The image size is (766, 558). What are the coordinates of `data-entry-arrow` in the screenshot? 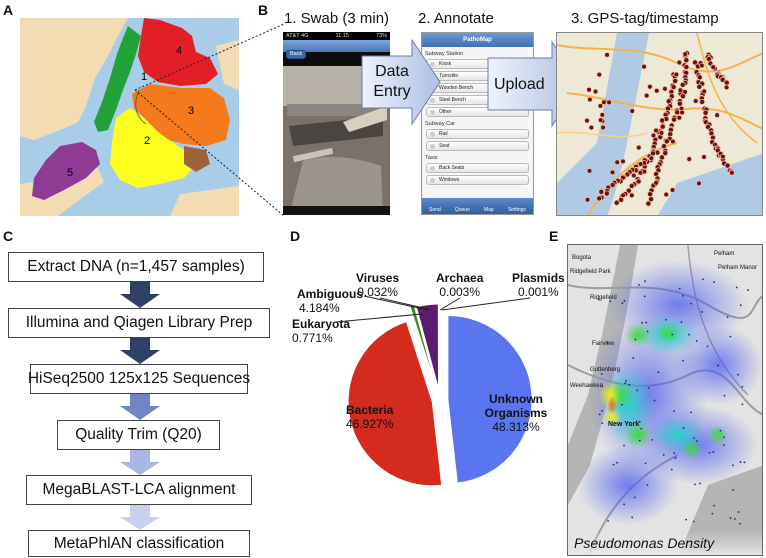 It's located at (401, 82).